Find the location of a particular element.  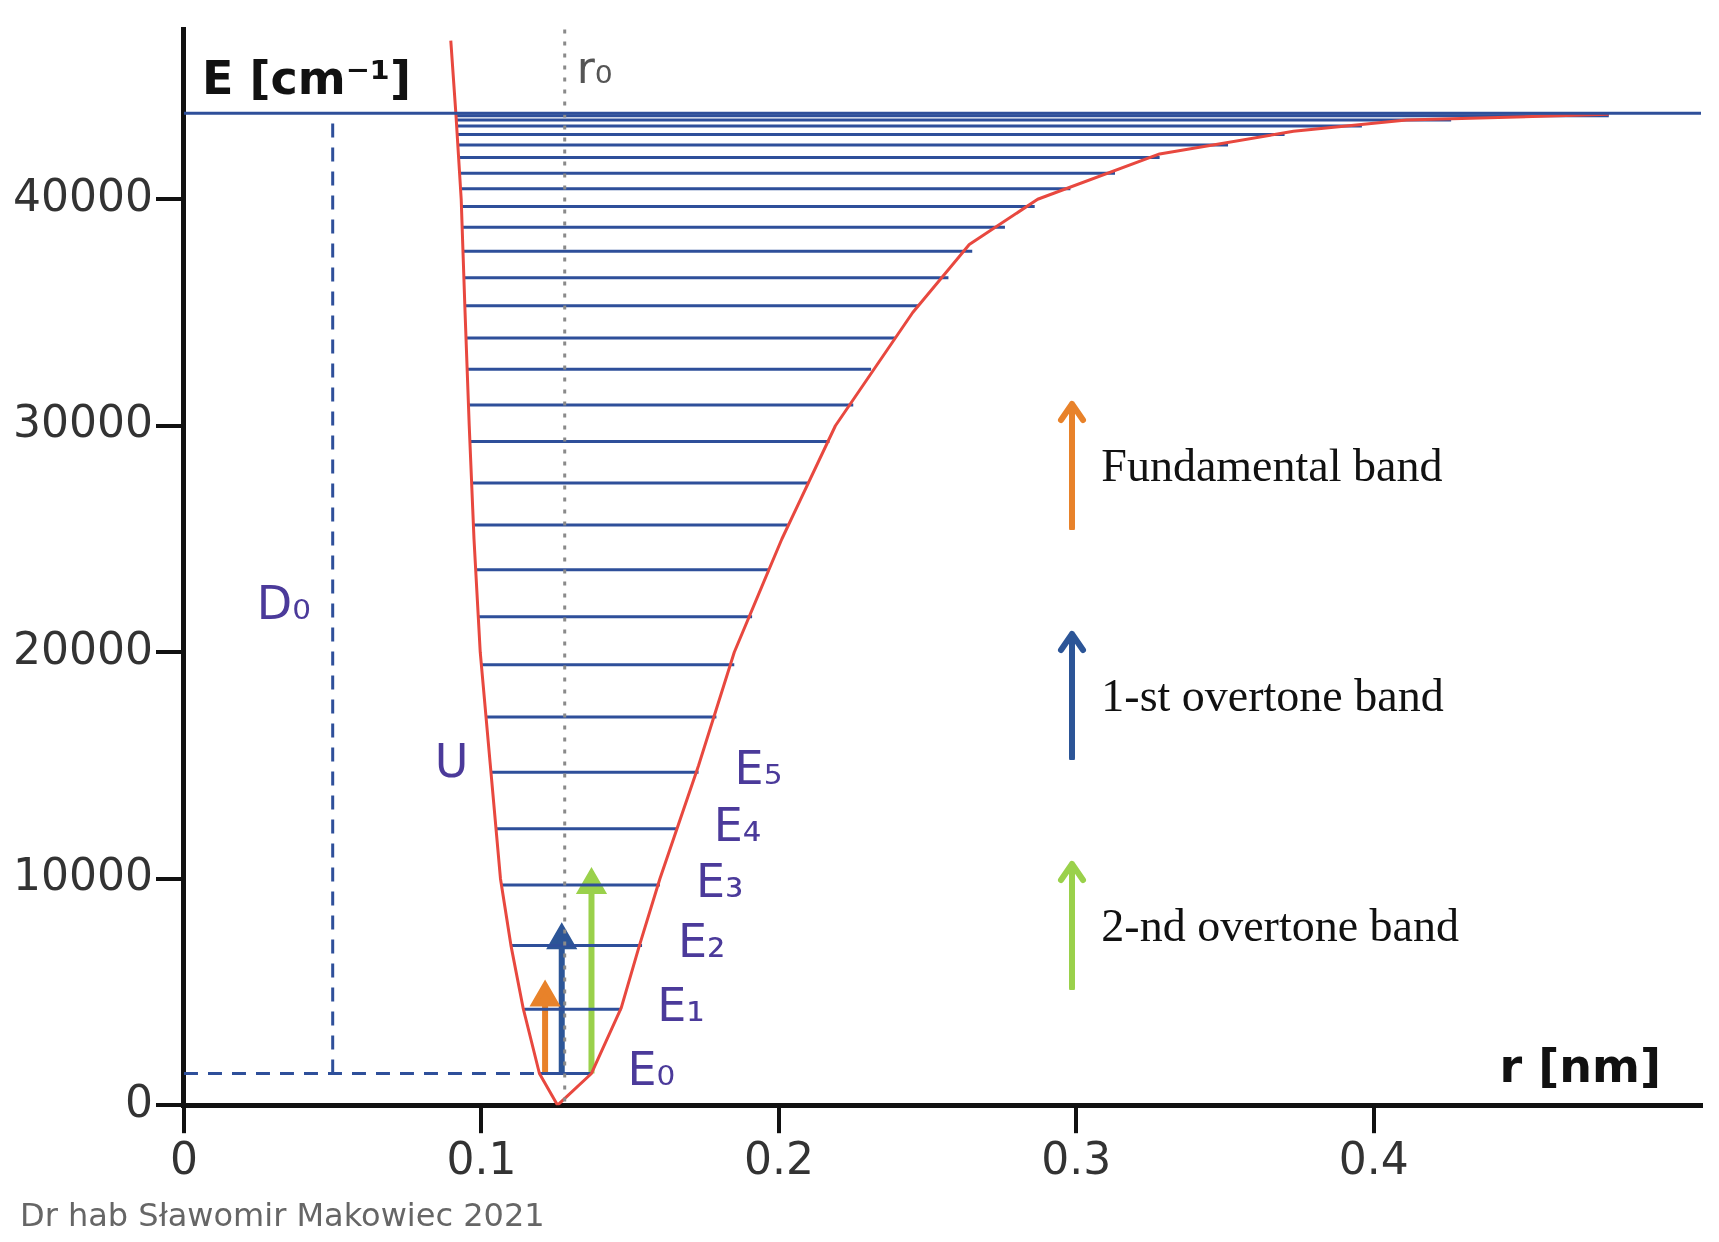

annotation: E₃ is located at coordinates (719, 881).